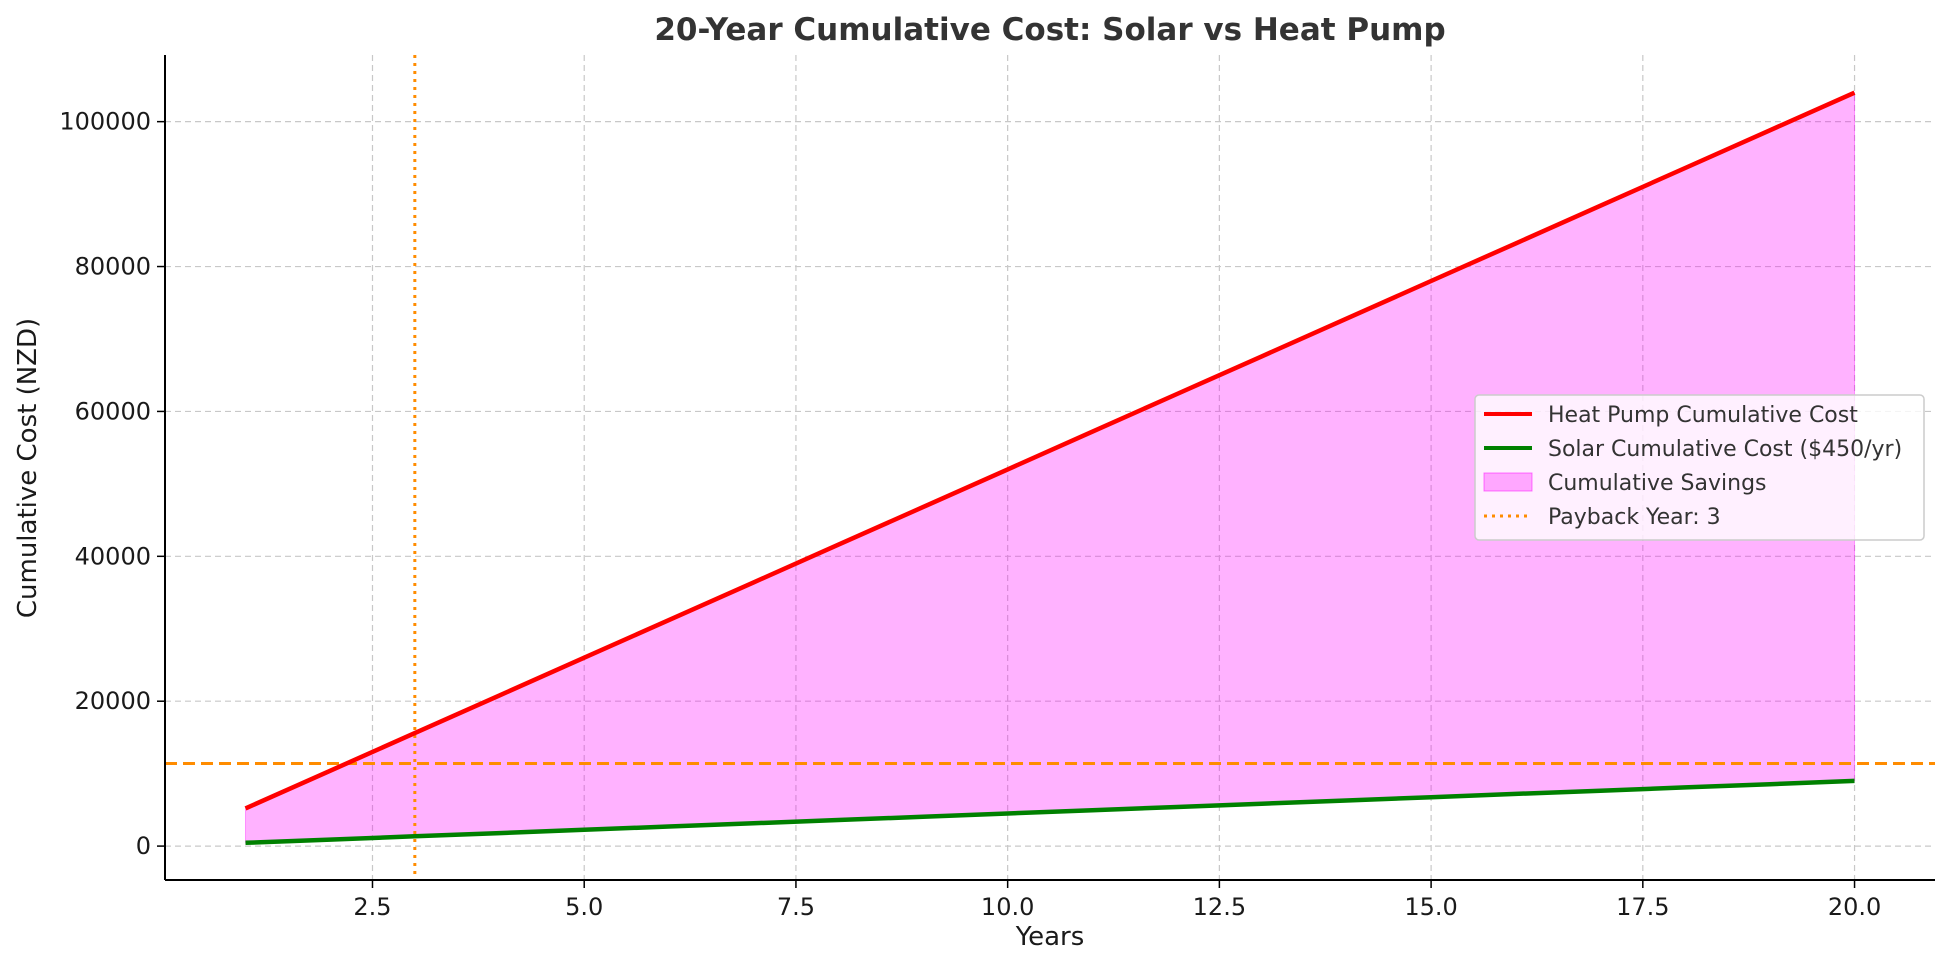  I want to click on legend-savings-label: Cumulative Savings, so click(1657, 483).